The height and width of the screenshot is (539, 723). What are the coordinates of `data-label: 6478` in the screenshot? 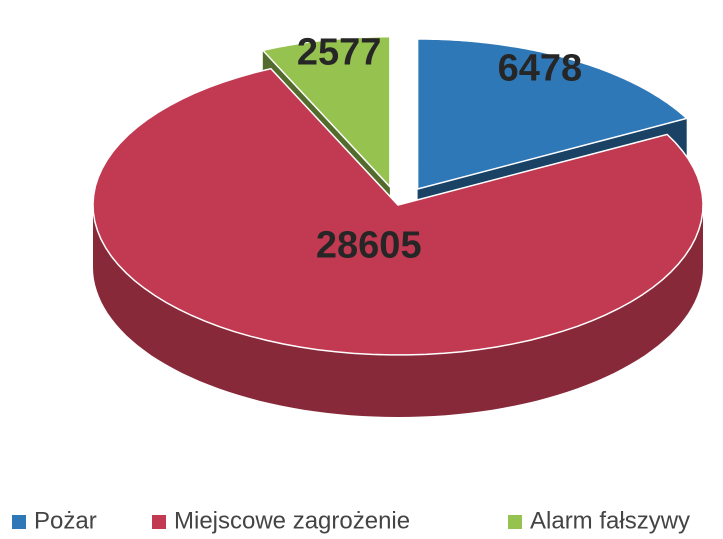 It's located at (540, 69).